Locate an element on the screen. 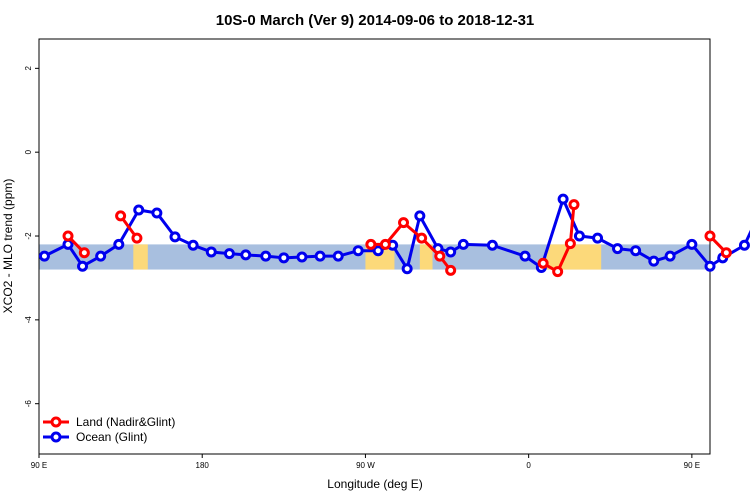  land-line is located at coordinates (559, 239).